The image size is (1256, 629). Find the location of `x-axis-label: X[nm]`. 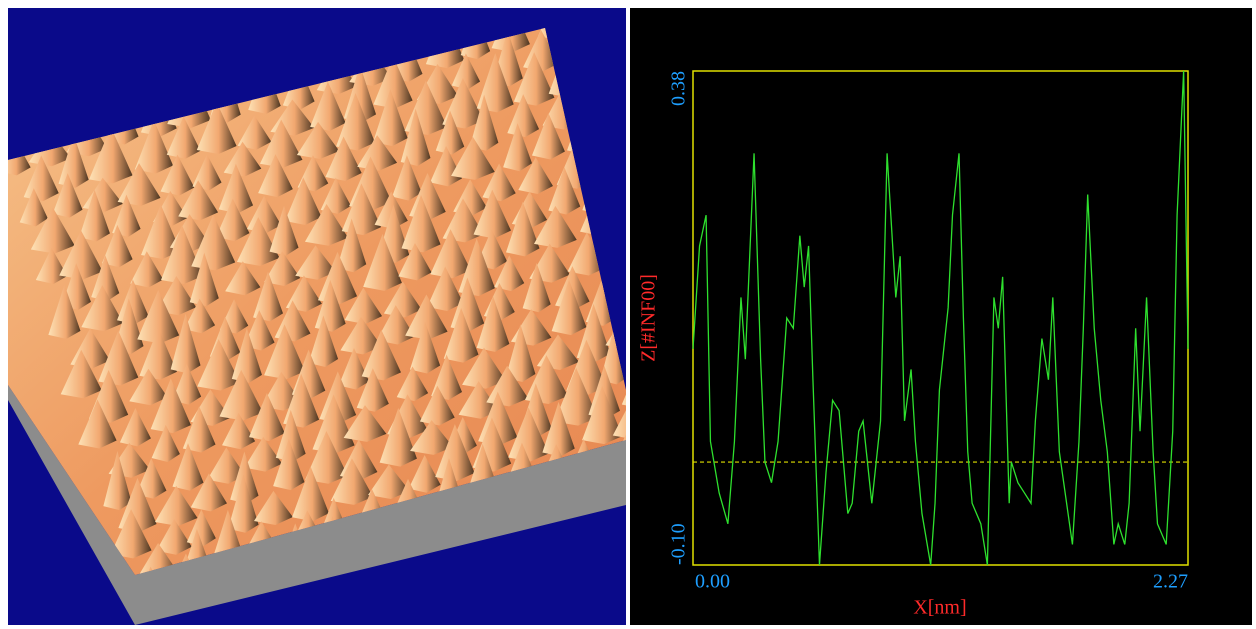

x-axis-label: X[nm] is located at coordinates (939, 608).